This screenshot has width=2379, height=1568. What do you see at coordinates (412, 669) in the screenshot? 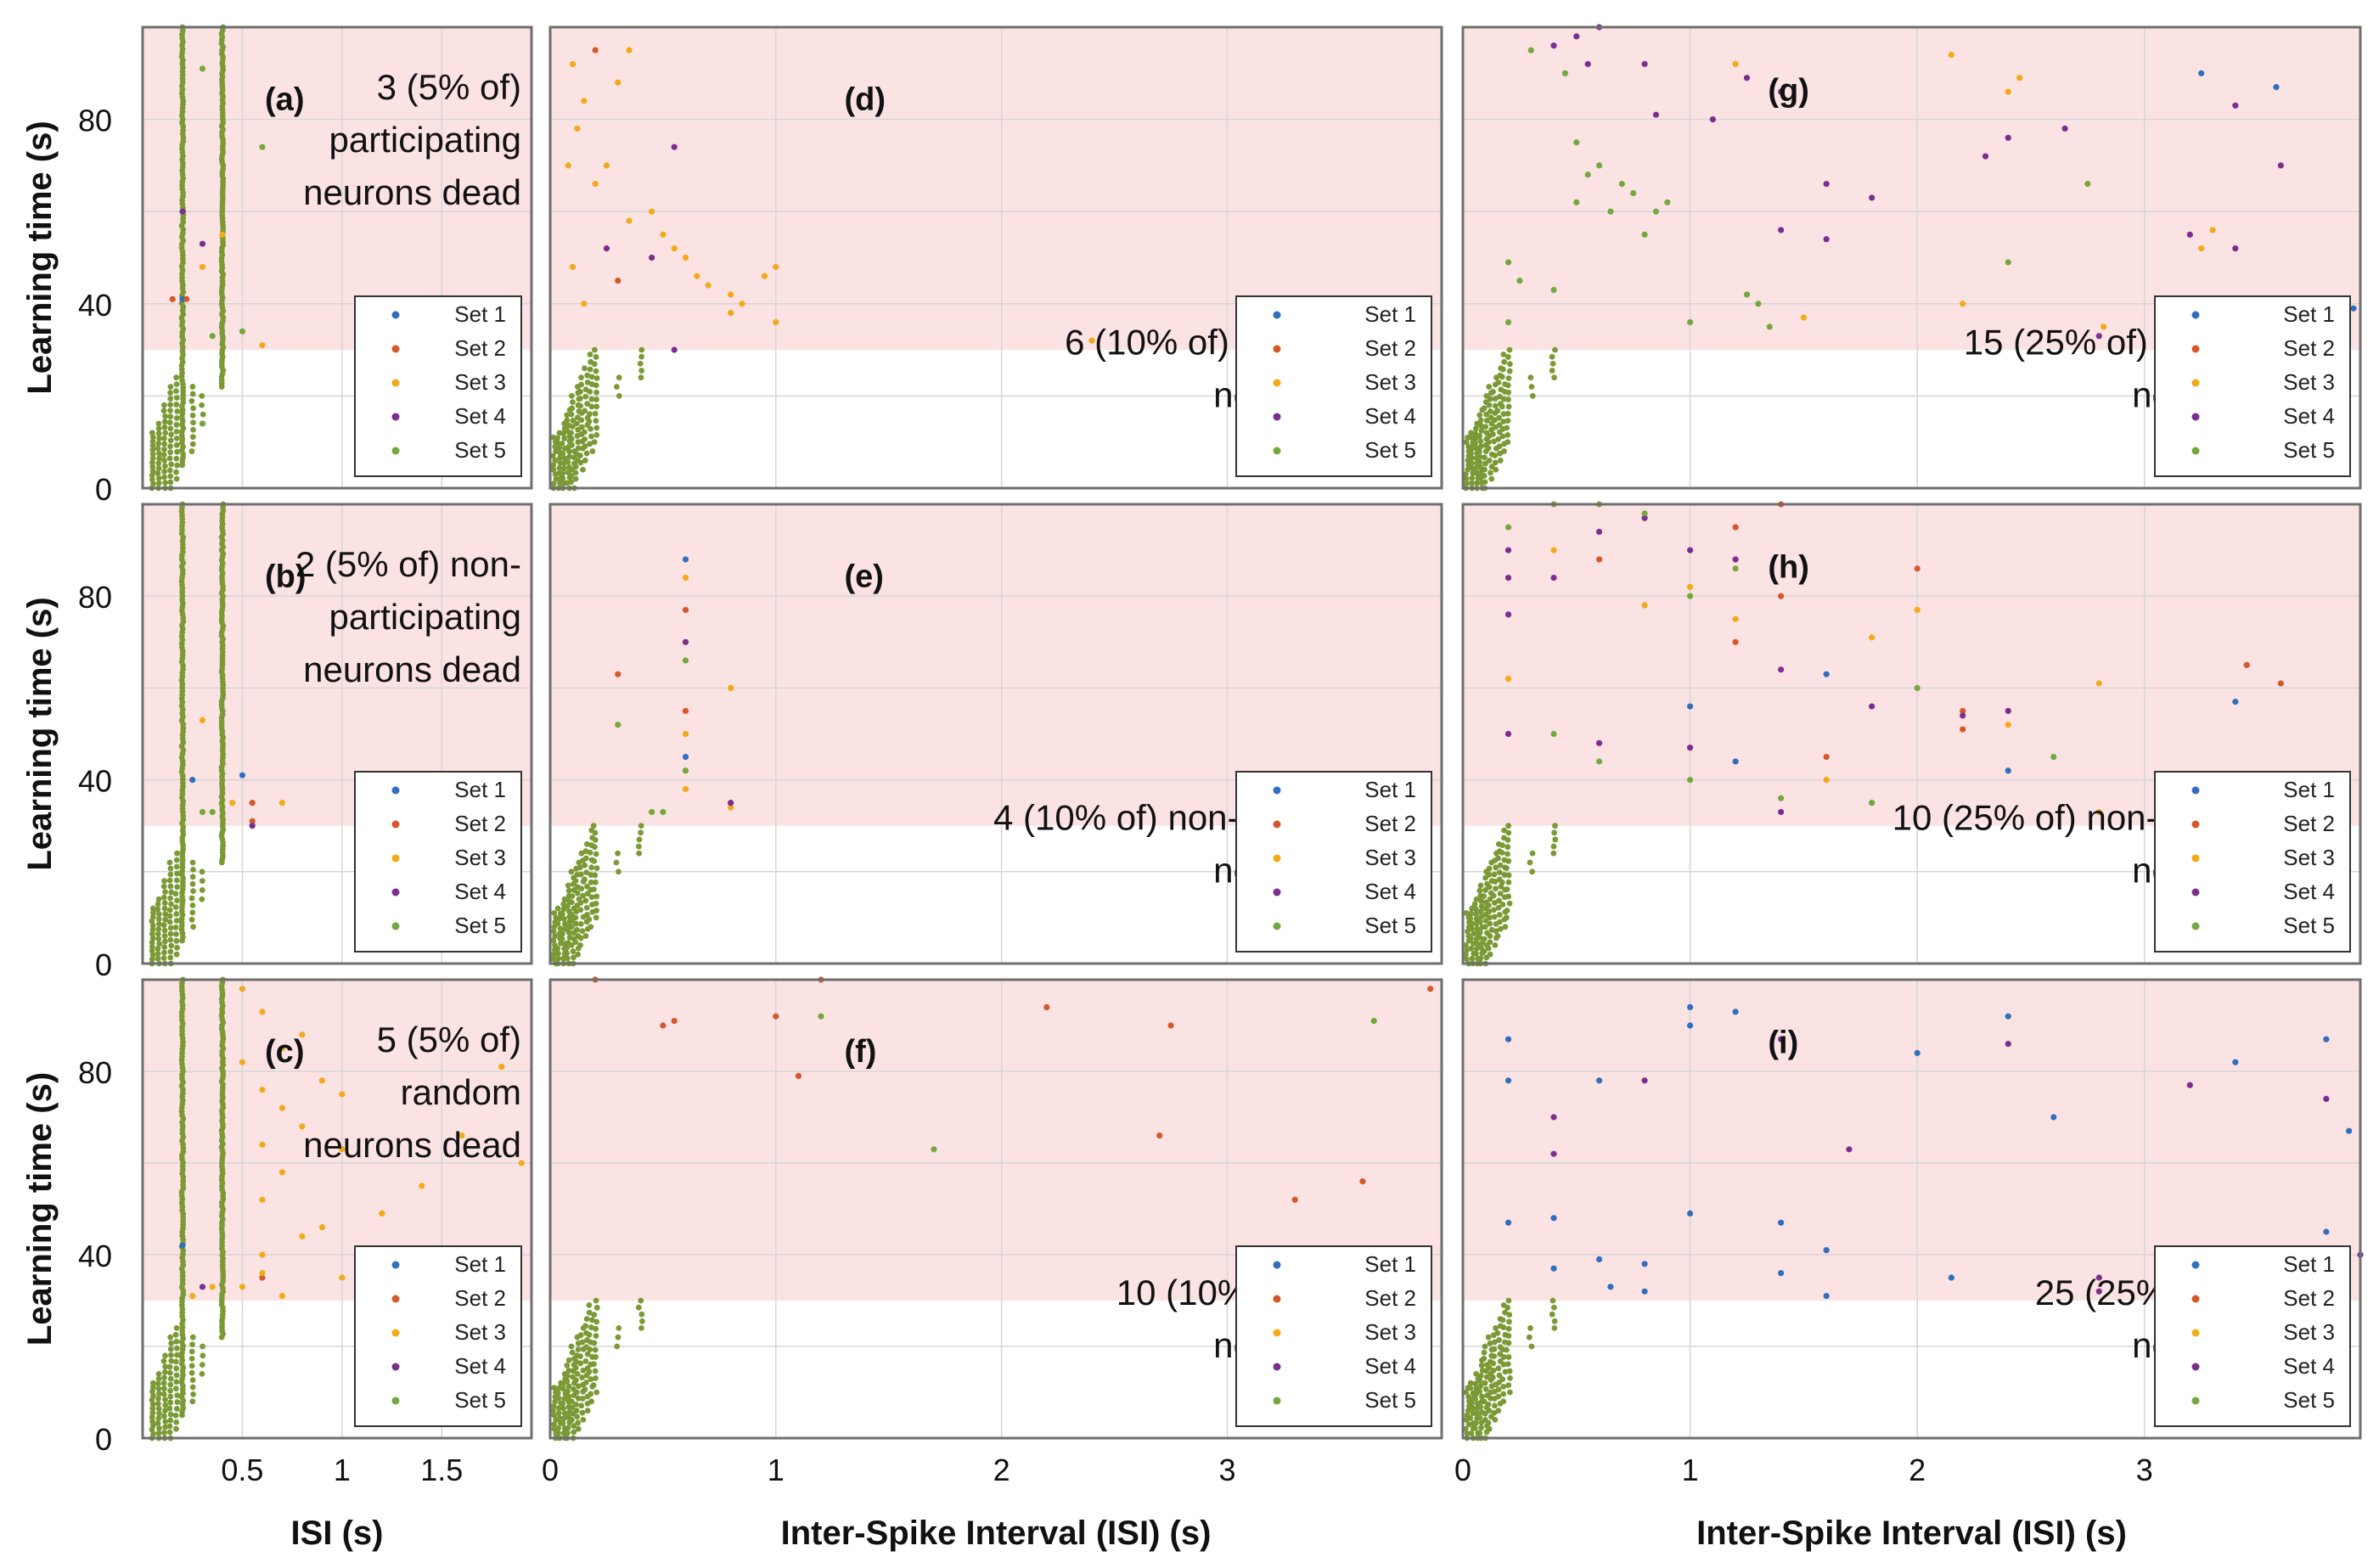
I see `annotation-line: neurons dead` at bounding box center [412, 669].